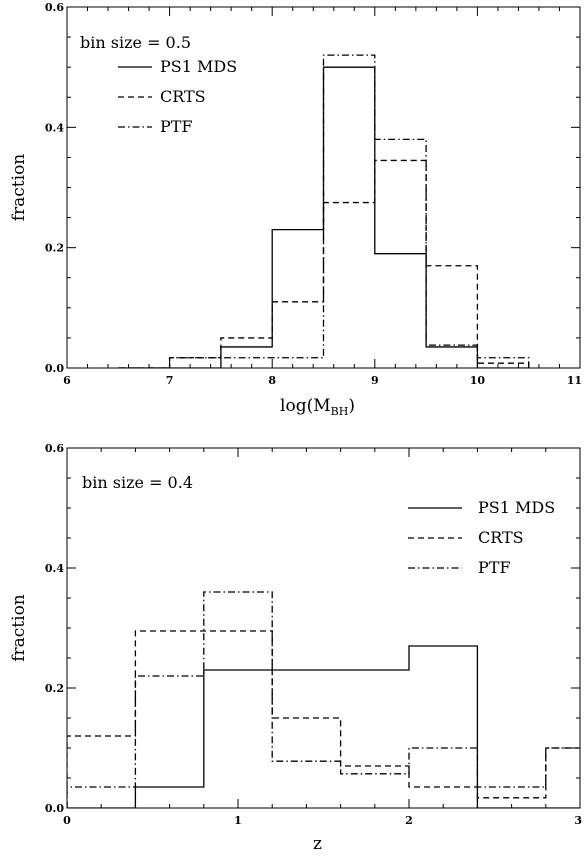  Describe the element at coordinates (67, 820) in the screenshot. I see `chart-2-xtick-label: 0` at that location.